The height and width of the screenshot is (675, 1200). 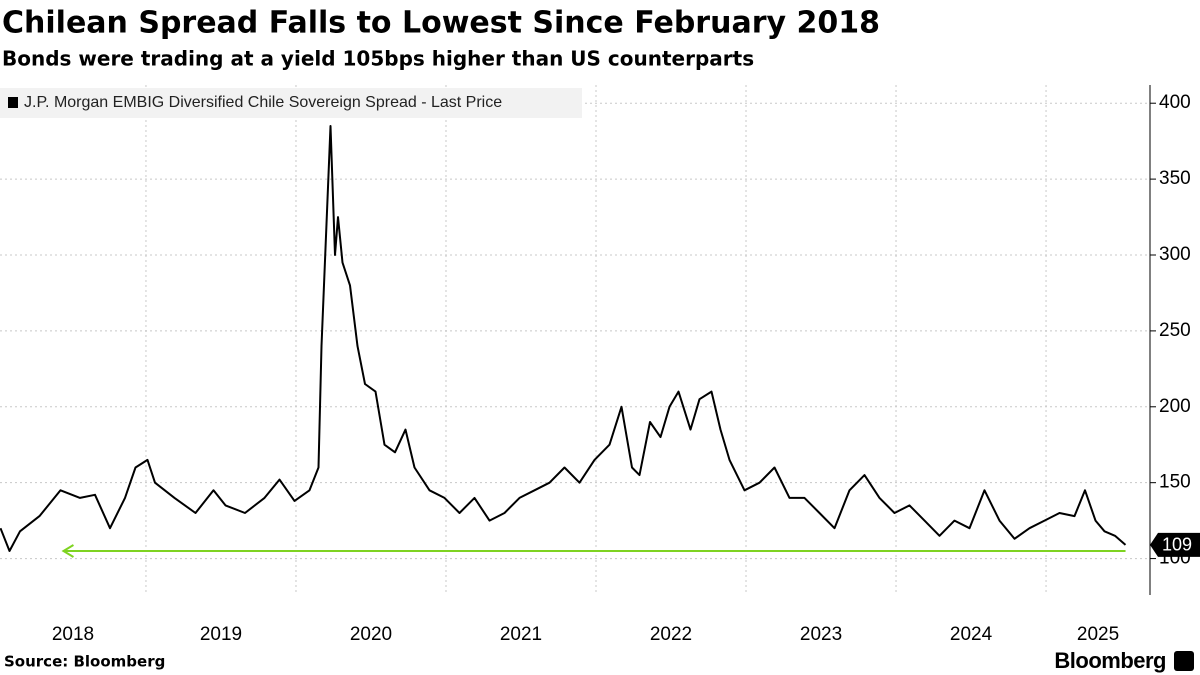 I want to click on brand: Bloomberg, so click(x=1110, y=660).